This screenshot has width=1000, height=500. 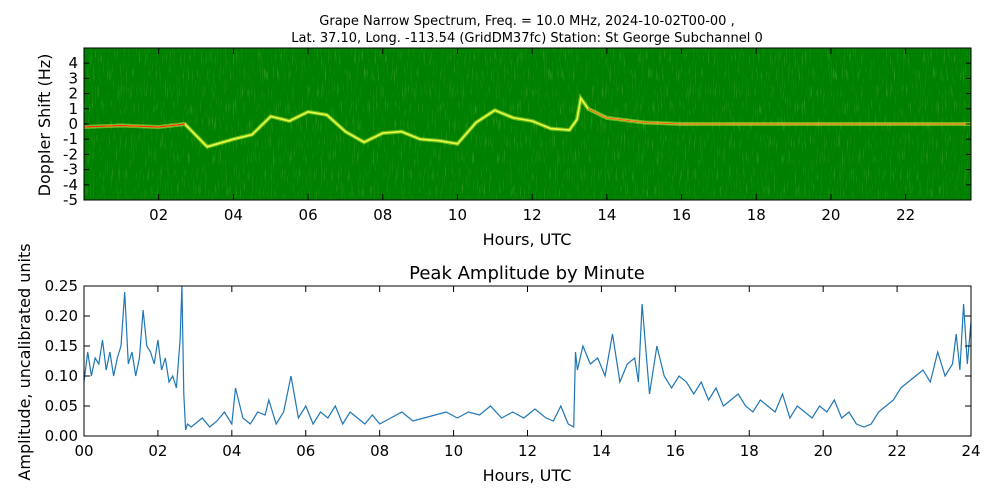 I want to click on amplitude-y-tick-label: 0.05, so click(x=61, y=406).